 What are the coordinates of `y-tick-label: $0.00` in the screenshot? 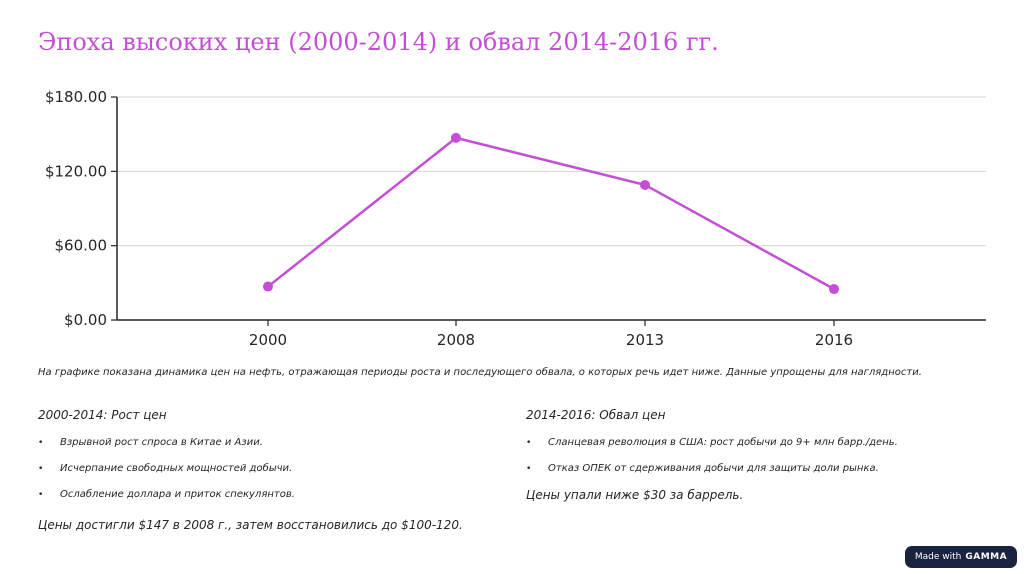 It's located at (85, 320).